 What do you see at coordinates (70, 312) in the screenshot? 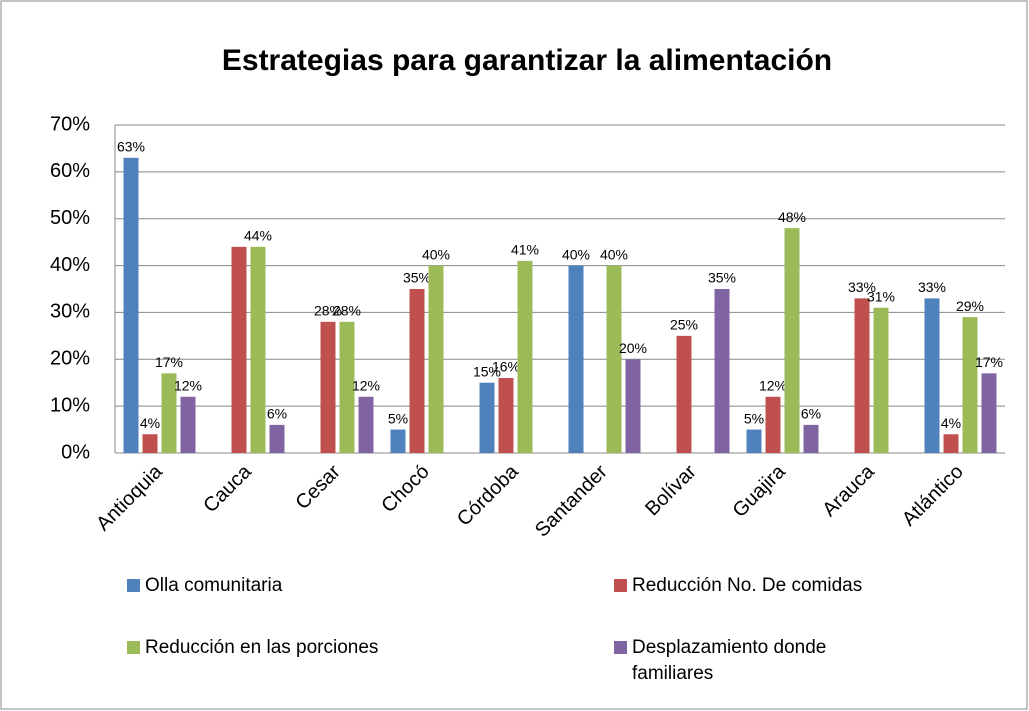
I see `y-tick-label: 30%` at bounding box center [70, 312].